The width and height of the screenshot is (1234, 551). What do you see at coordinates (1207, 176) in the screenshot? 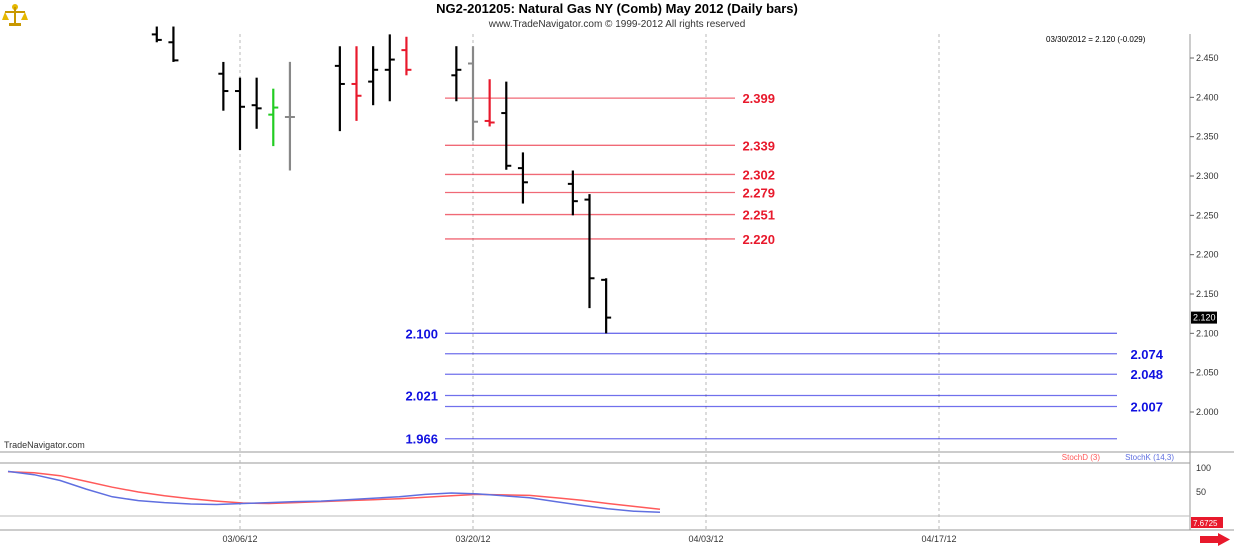
I see `price-tick-label: 2.300` at bounding box center [1207, 176].